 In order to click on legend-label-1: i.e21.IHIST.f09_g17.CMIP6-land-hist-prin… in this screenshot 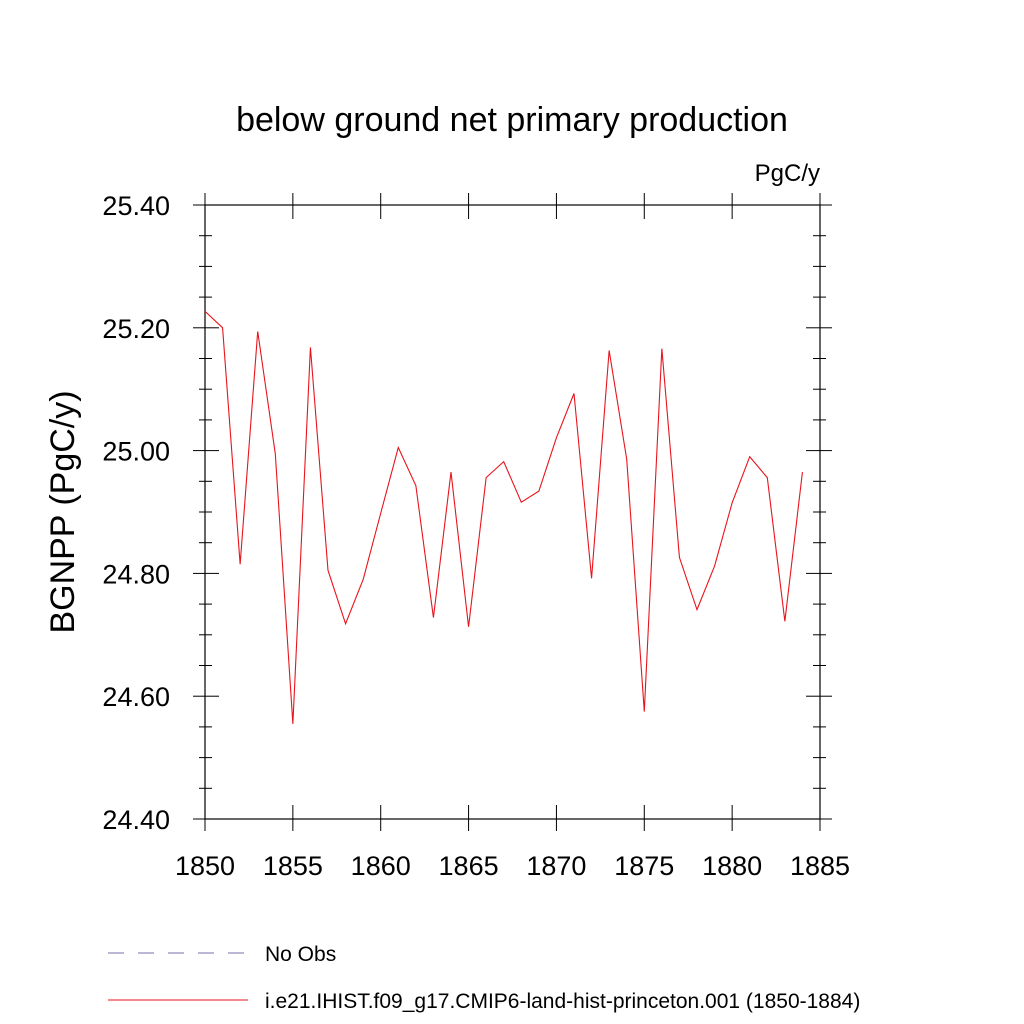, I will do `click(562, 1001)`.